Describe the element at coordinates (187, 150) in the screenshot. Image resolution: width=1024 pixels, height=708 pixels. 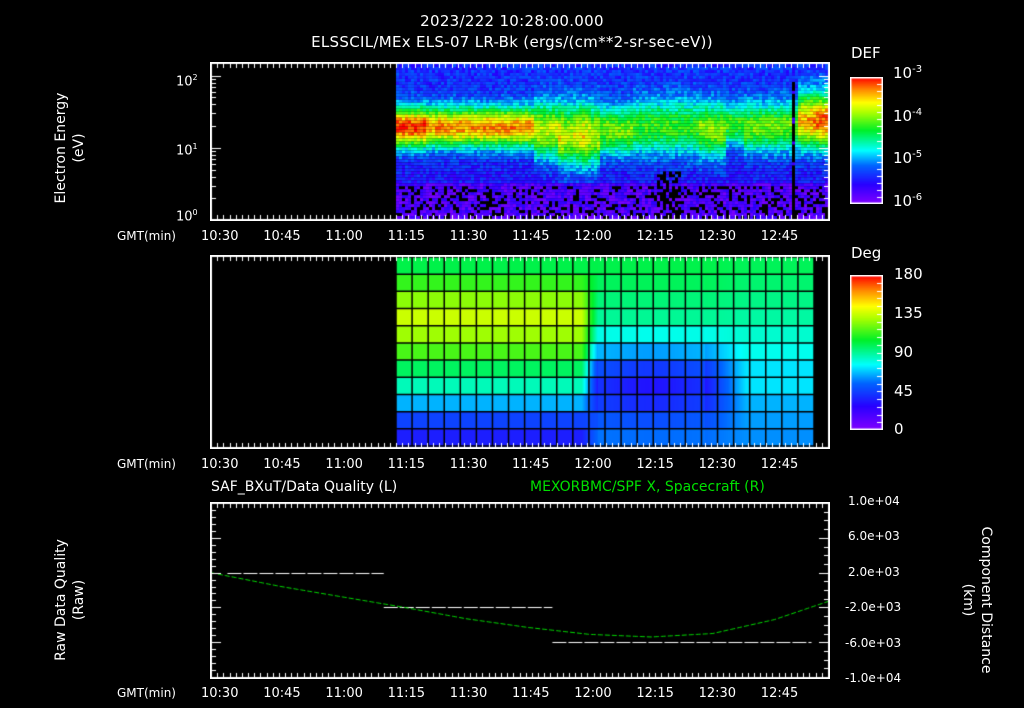
I see `panel1-ytick-10: 10¹` at that location.